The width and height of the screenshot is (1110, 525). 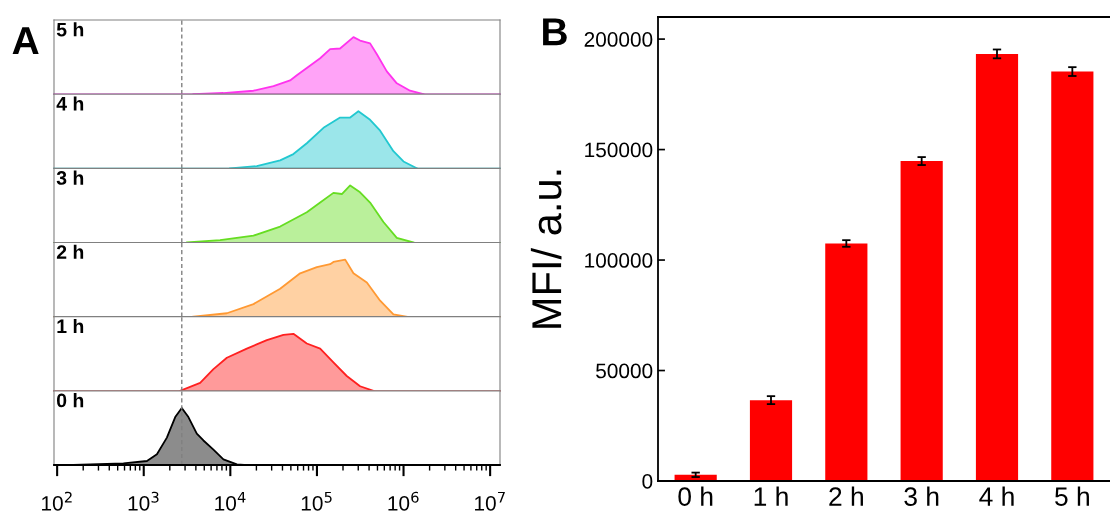 What do you see at coordinates (546, 249) in the screenshot?
I see `y-axis-title: MFI/ a.u.` at bounding box center [546, 249].